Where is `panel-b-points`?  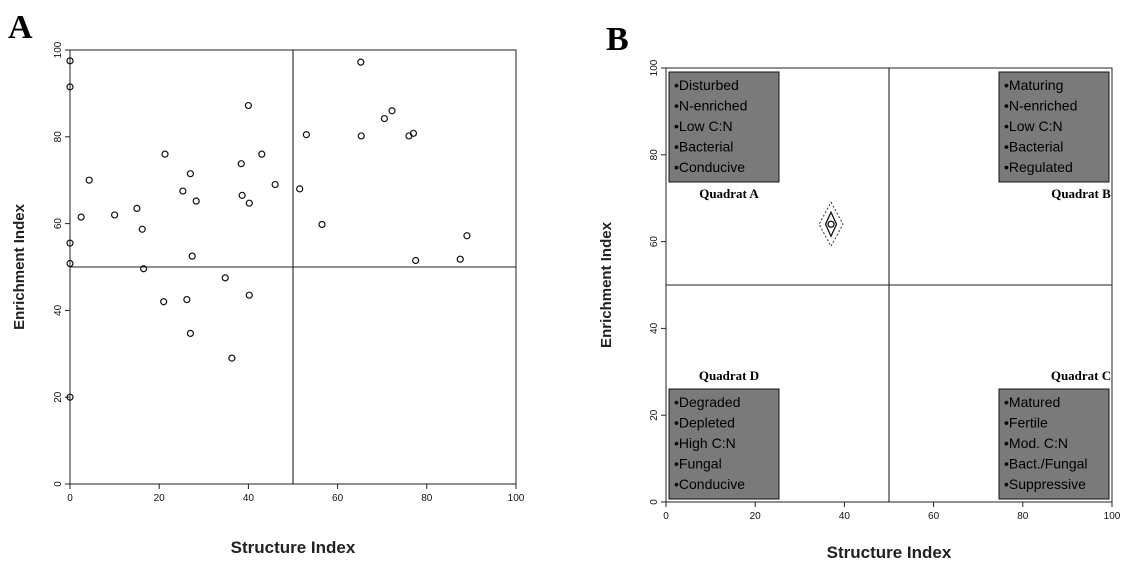 panel-b-points is located at coordinates (831, 224).